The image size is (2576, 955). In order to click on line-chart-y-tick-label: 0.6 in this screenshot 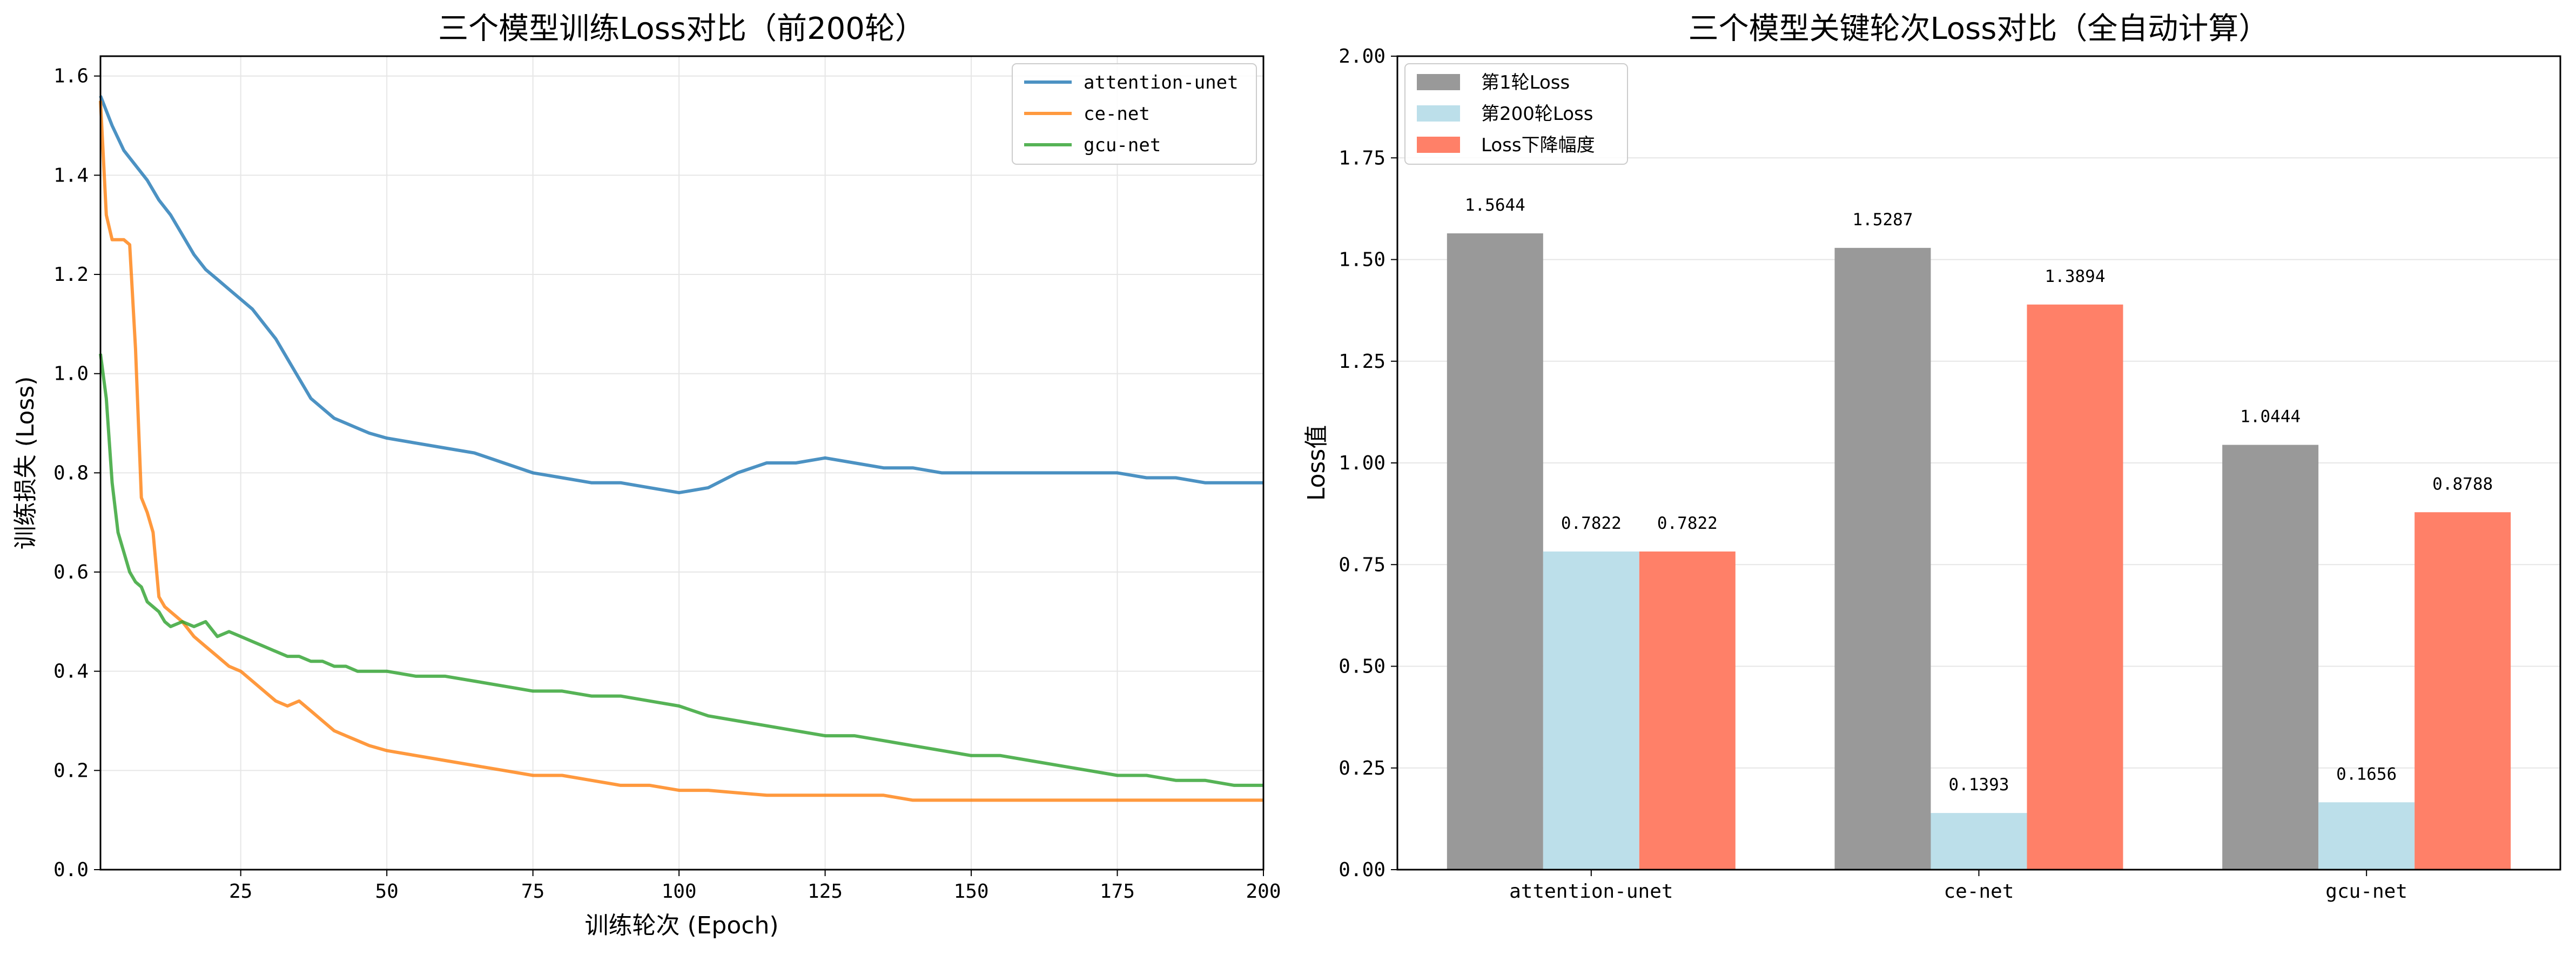, I will do `click(71, 572)`.